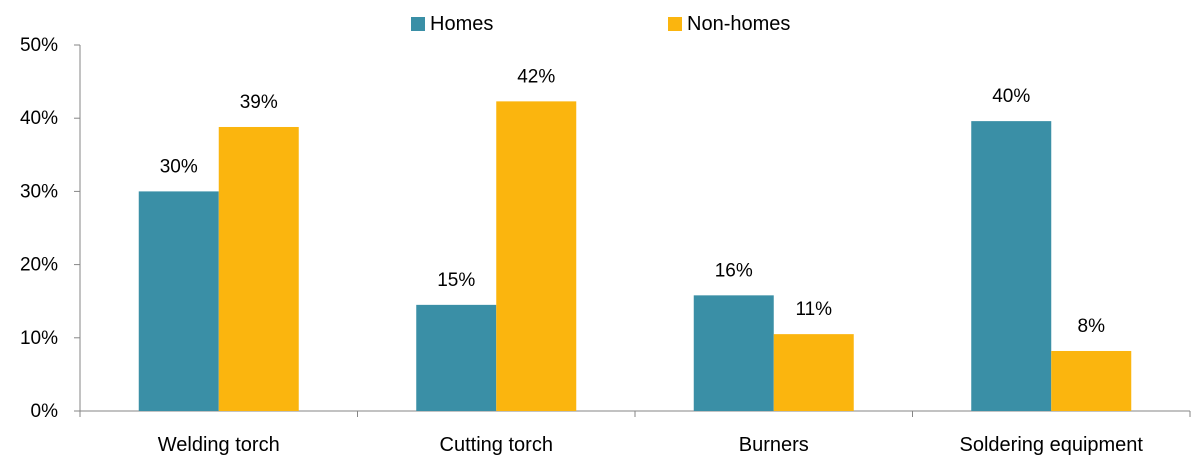  I want to click on legend-item: Non-homes, so click(729, 24).